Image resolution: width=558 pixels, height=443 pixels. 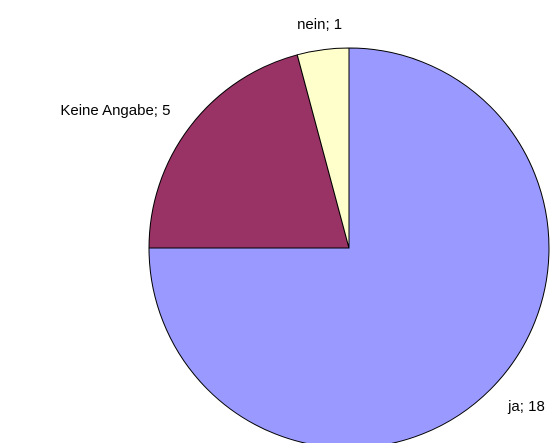 What do you see at coordinates (319, 24) in the screenshot?
I see `data-label: nein; 1` at bounding box center [319, 24].